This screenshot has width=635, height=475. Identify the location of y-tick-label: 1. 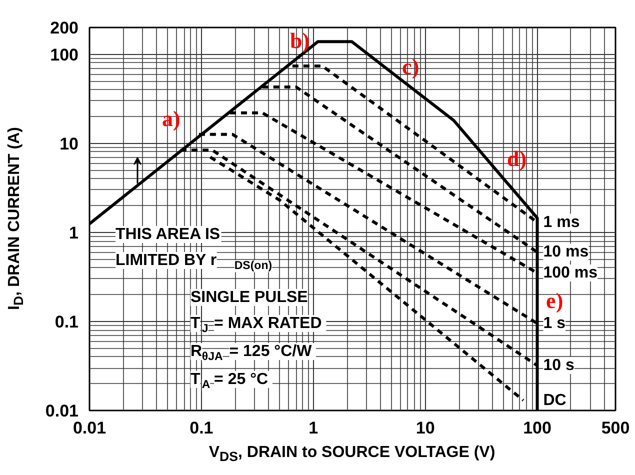
(74, 232).